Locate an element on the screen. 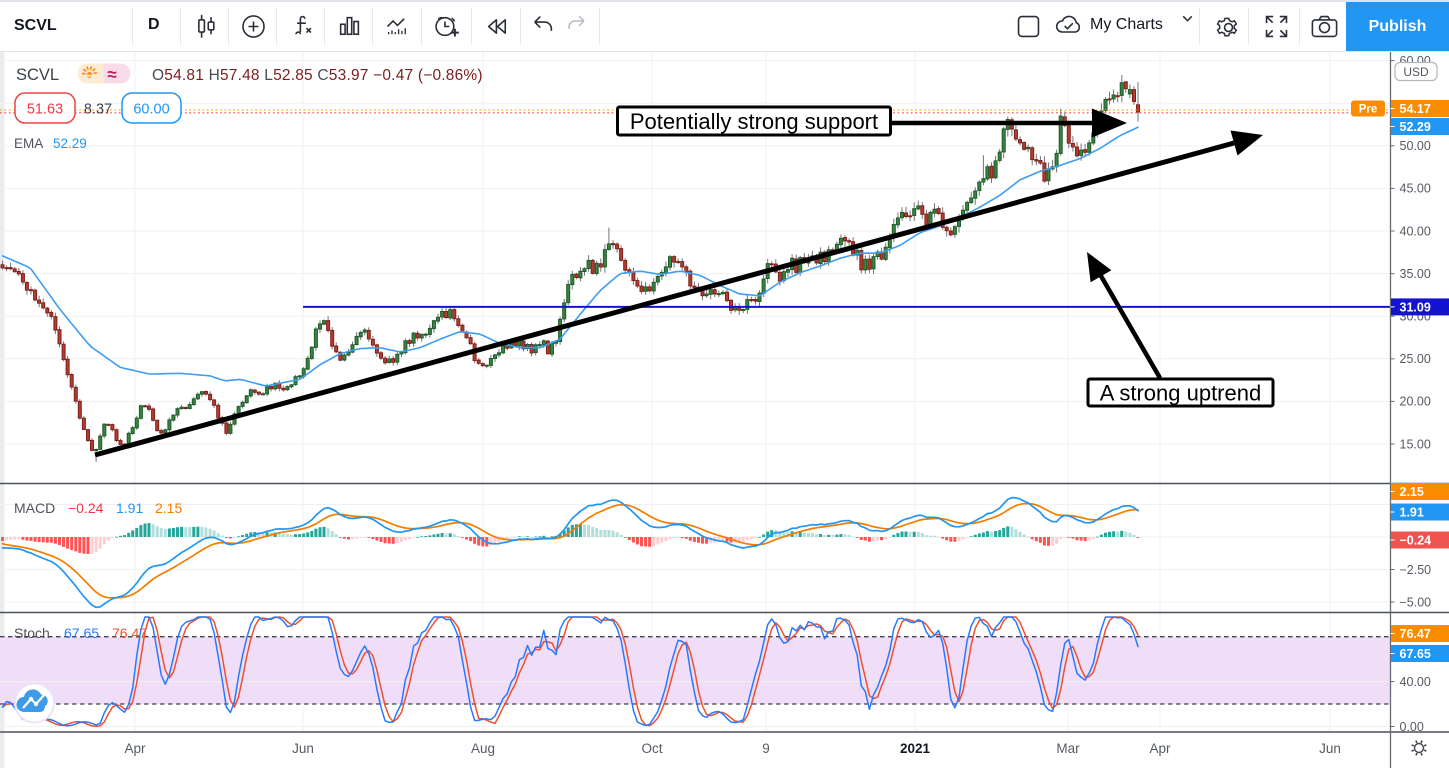 This screenshot has width=1449, height=768. svg-text: A strong uptrend is located at coordinates (1180, 393).